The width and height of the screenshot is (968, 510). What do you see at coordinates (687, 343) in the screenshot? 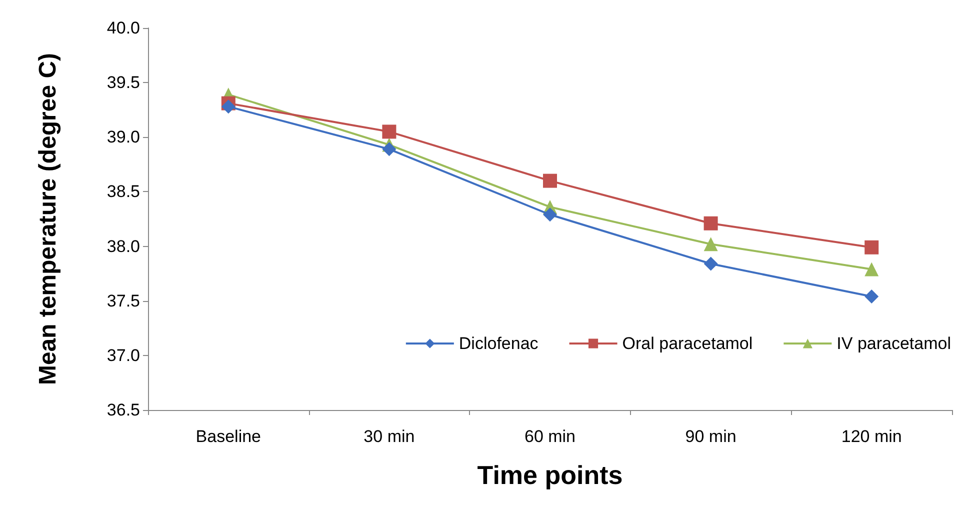
I see `legend-label: Oral paracetamol` at bounding box center [687, 343].